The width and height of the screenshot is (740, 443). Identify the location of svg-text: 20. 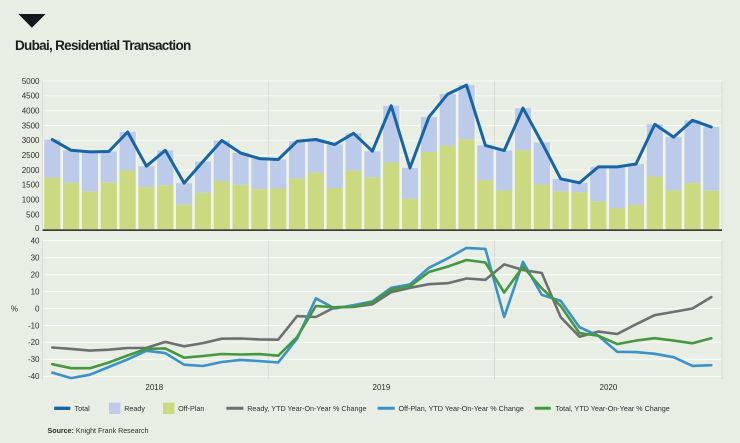
(35, 274).